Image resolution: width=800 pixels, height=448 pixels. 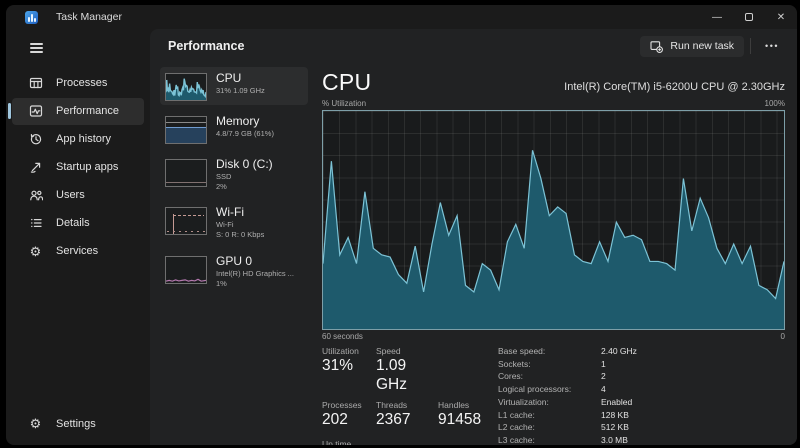 I want to click on spec-value: Enabled, so click(x=617, y=401).